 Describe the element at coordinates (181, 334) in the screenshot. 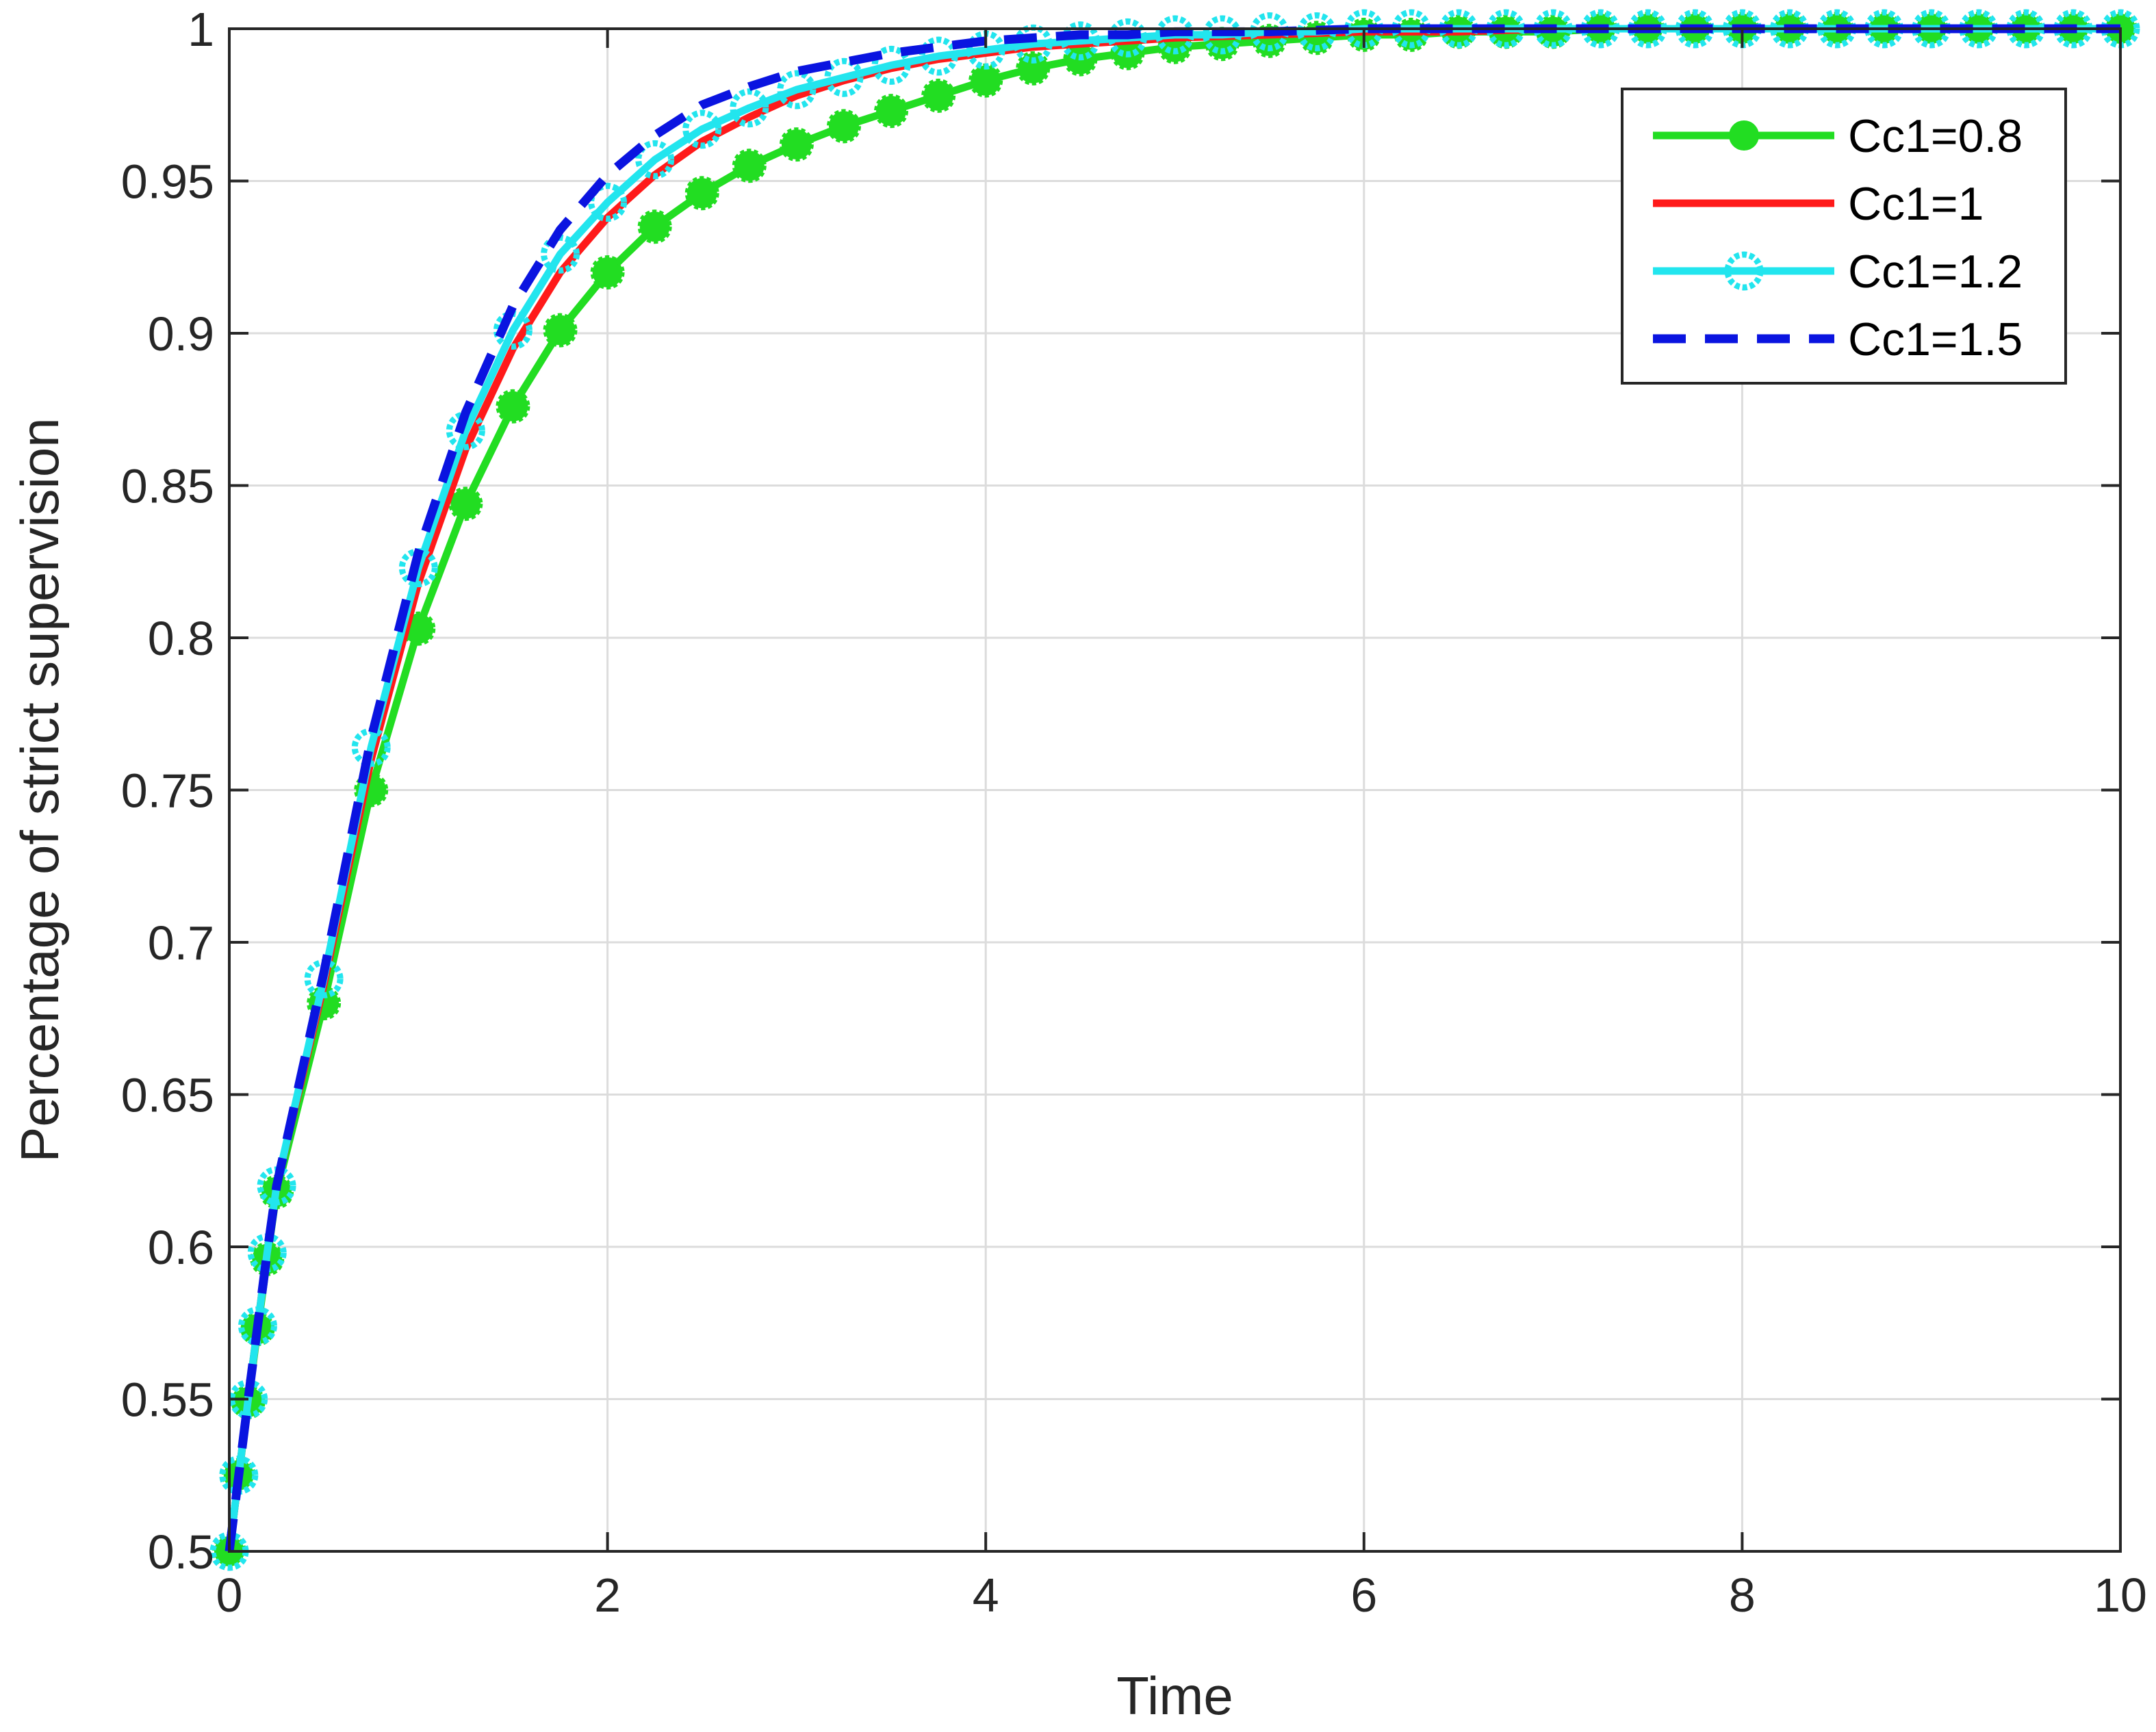

I see `y-tick-label: 0.9` at that location.